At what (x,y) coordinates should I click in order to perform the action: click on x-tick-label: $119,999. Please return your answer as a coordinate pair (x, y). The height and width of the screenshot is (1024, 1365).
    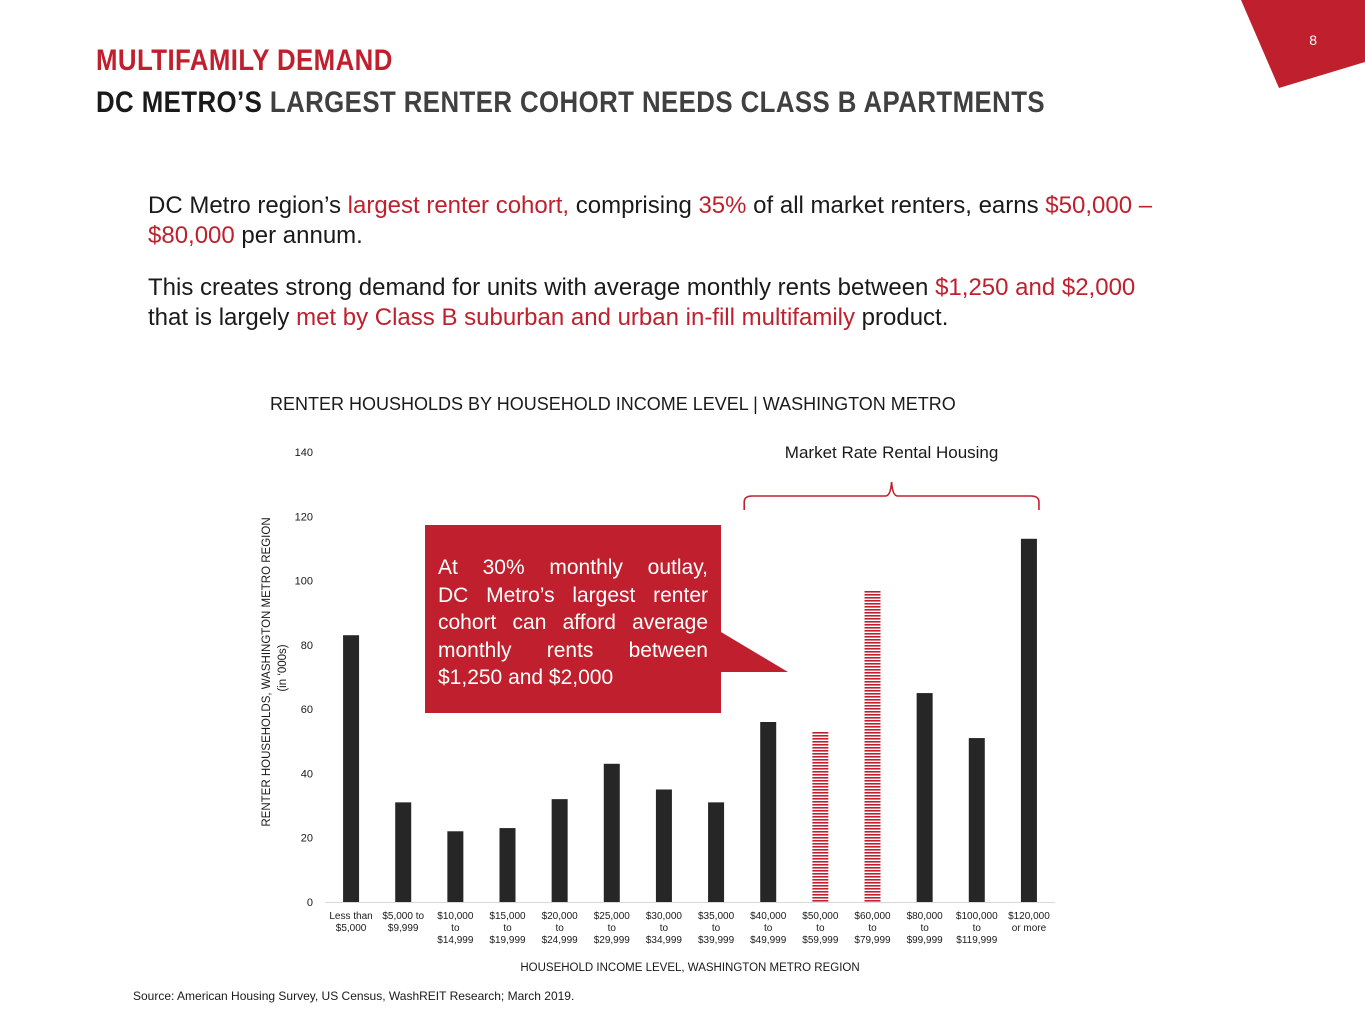
    Looking at the image, I should click on (976, 940).